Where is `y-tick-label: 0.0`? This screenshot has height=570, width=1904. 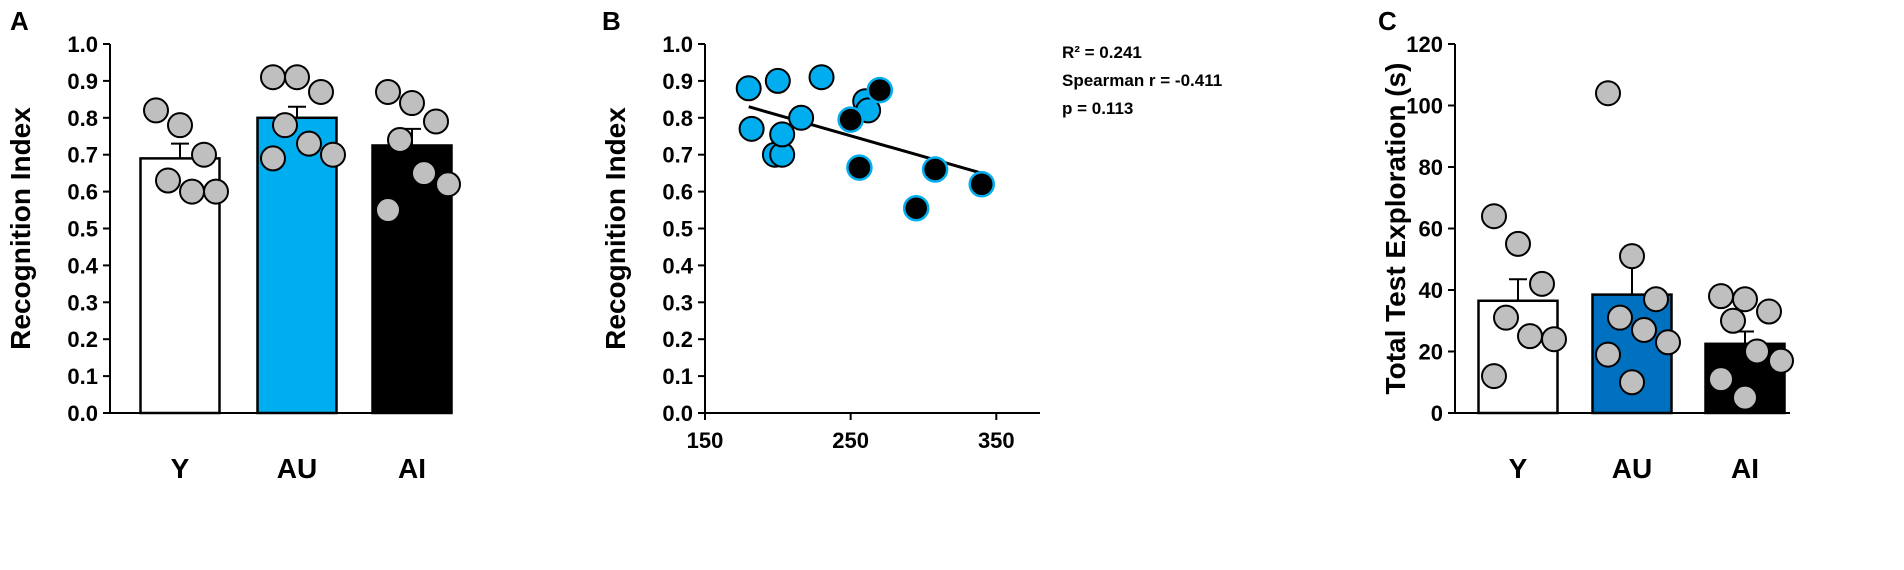 y-tick-label: 0.0 is located at coordinates (82, 413).